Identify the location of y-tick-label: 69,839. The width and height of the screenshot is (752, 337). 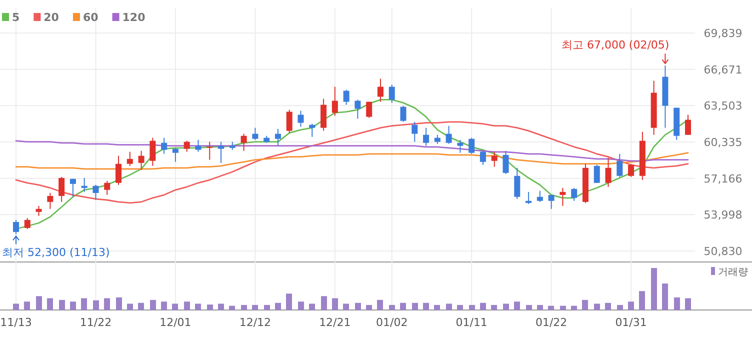
(723, 33).